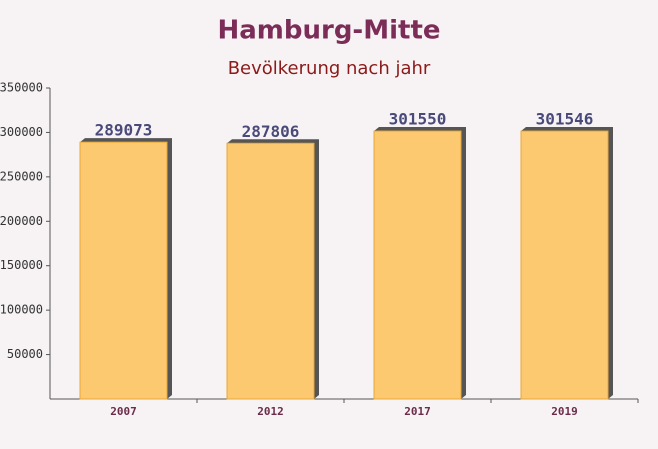  Describe the element at coordinates (417, 411) in the screenshot. I see `x-tick-label: 2017` at that location.